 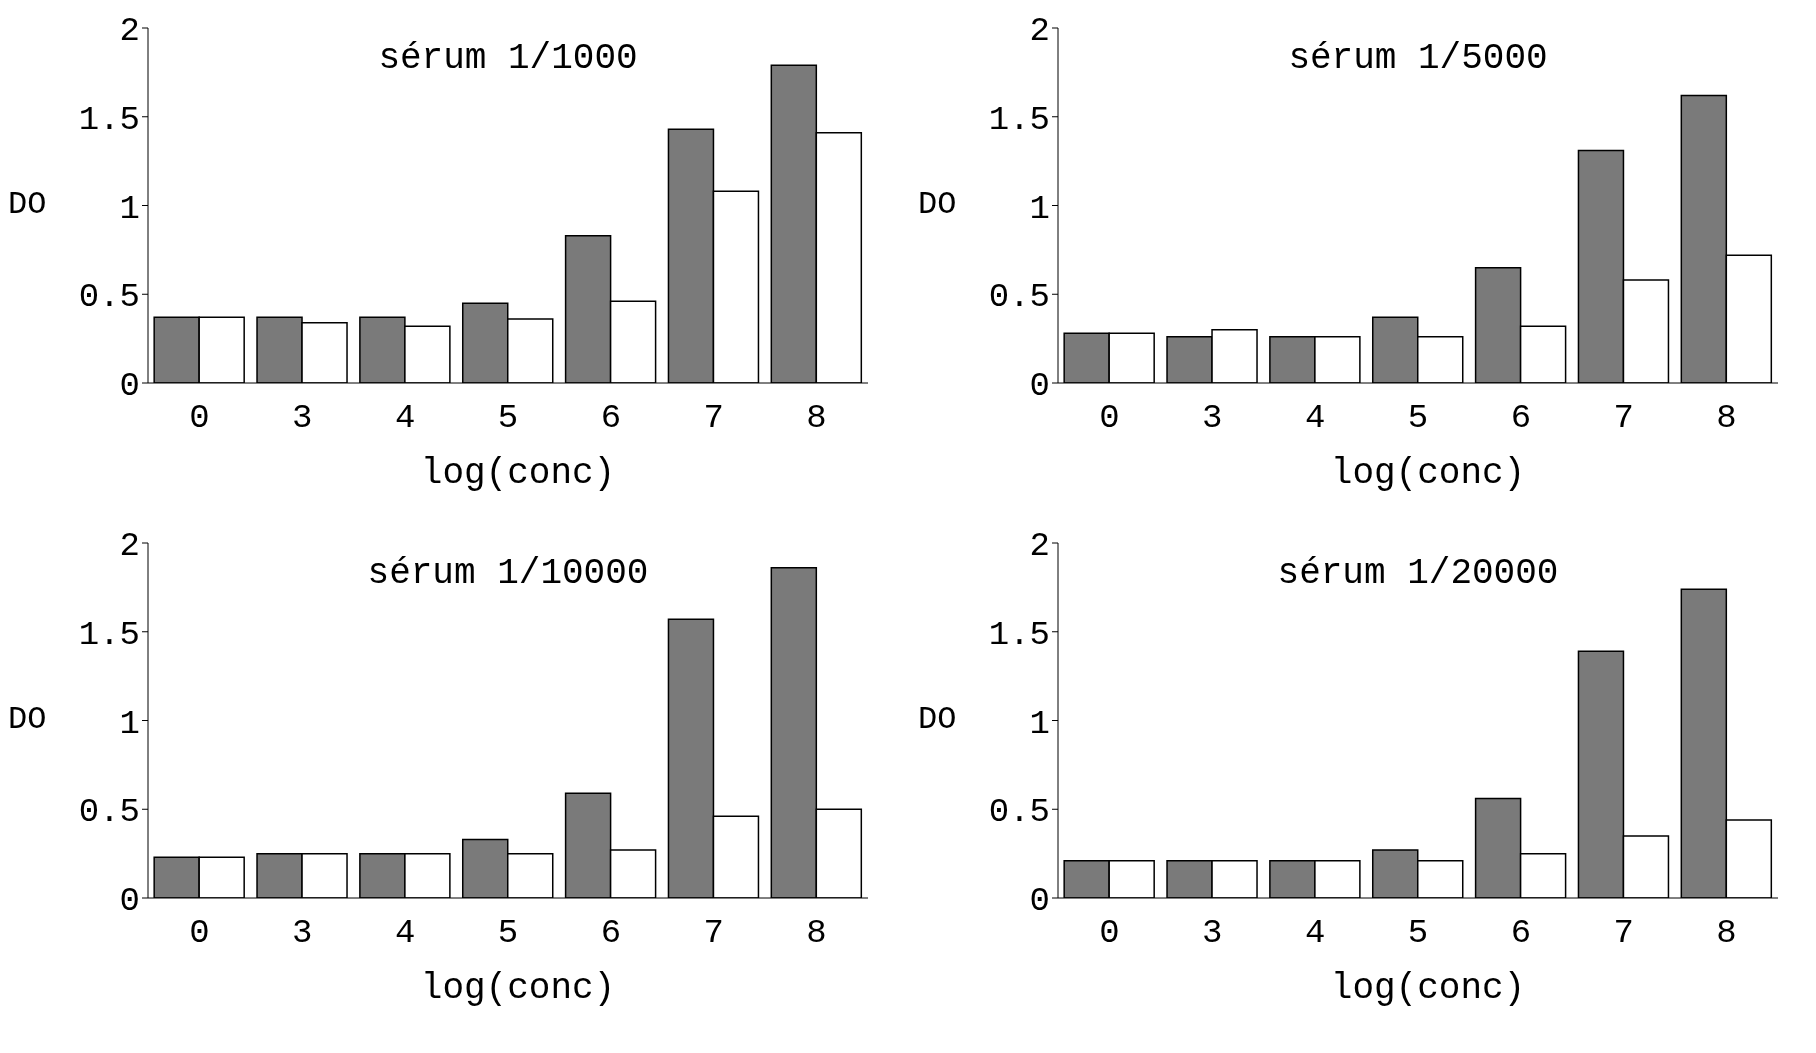 I want to click on chart-title: sérum 1/1000, so click(x=508, y=58).